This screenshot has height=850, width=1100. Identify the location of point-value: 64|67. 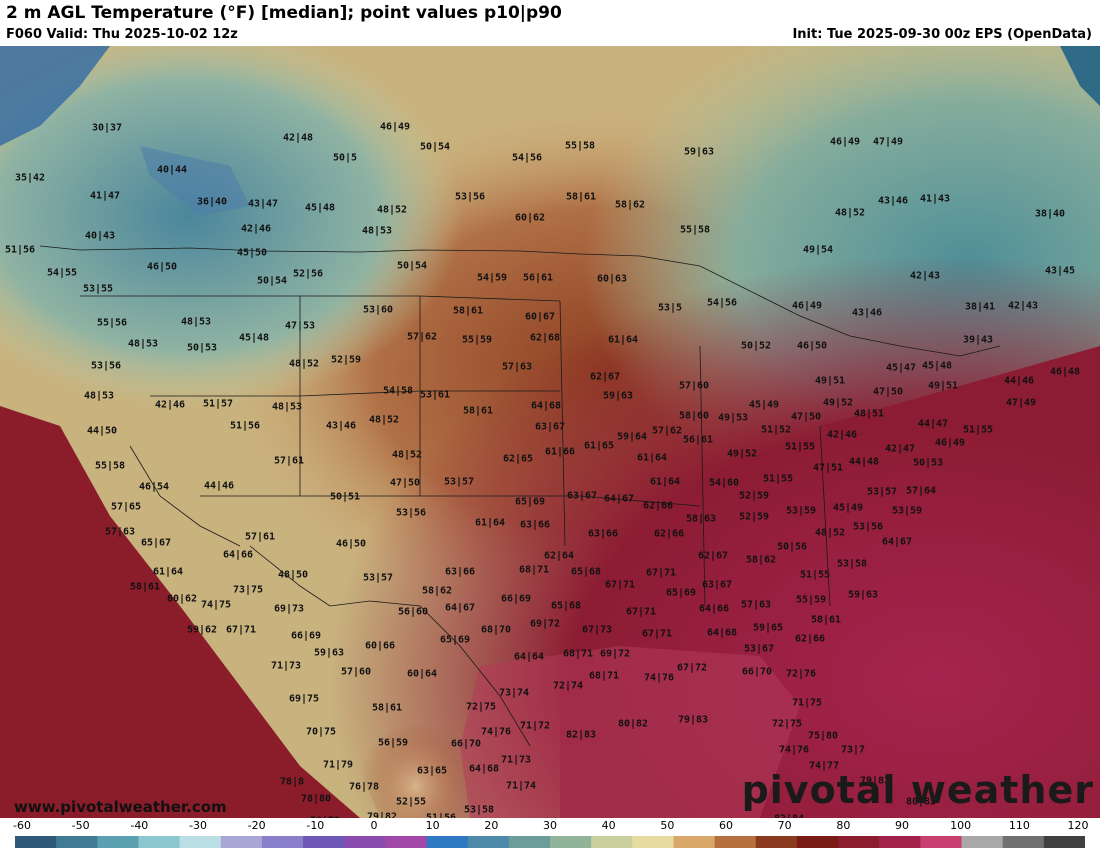
(460, 608).